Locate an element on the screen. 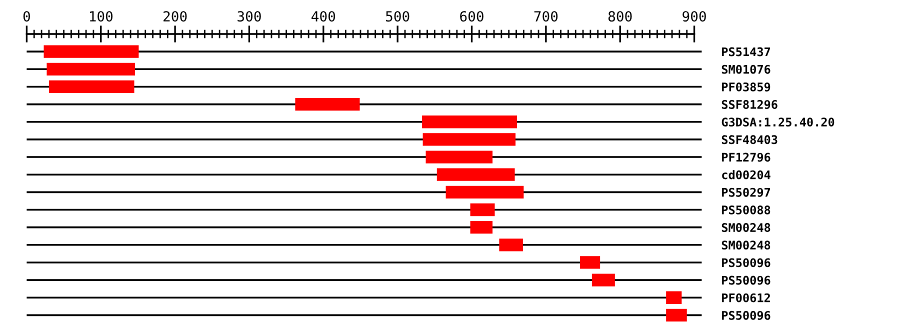  x-tick-label: 500 is located at coordinates (398, 16).